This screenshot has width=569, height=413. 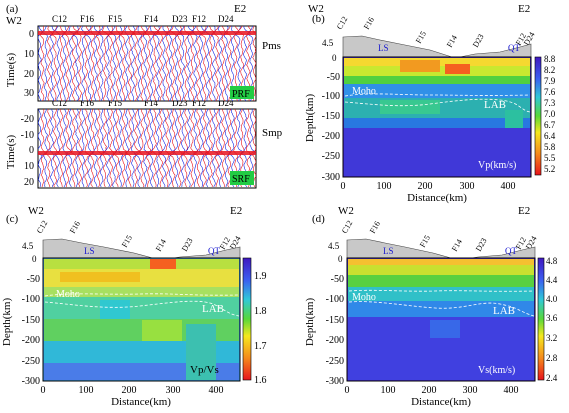 What do you see at coordinates (383, 48) in the screenshot?
I see `ls-region-label: LS` at bounding box center [383, 48].